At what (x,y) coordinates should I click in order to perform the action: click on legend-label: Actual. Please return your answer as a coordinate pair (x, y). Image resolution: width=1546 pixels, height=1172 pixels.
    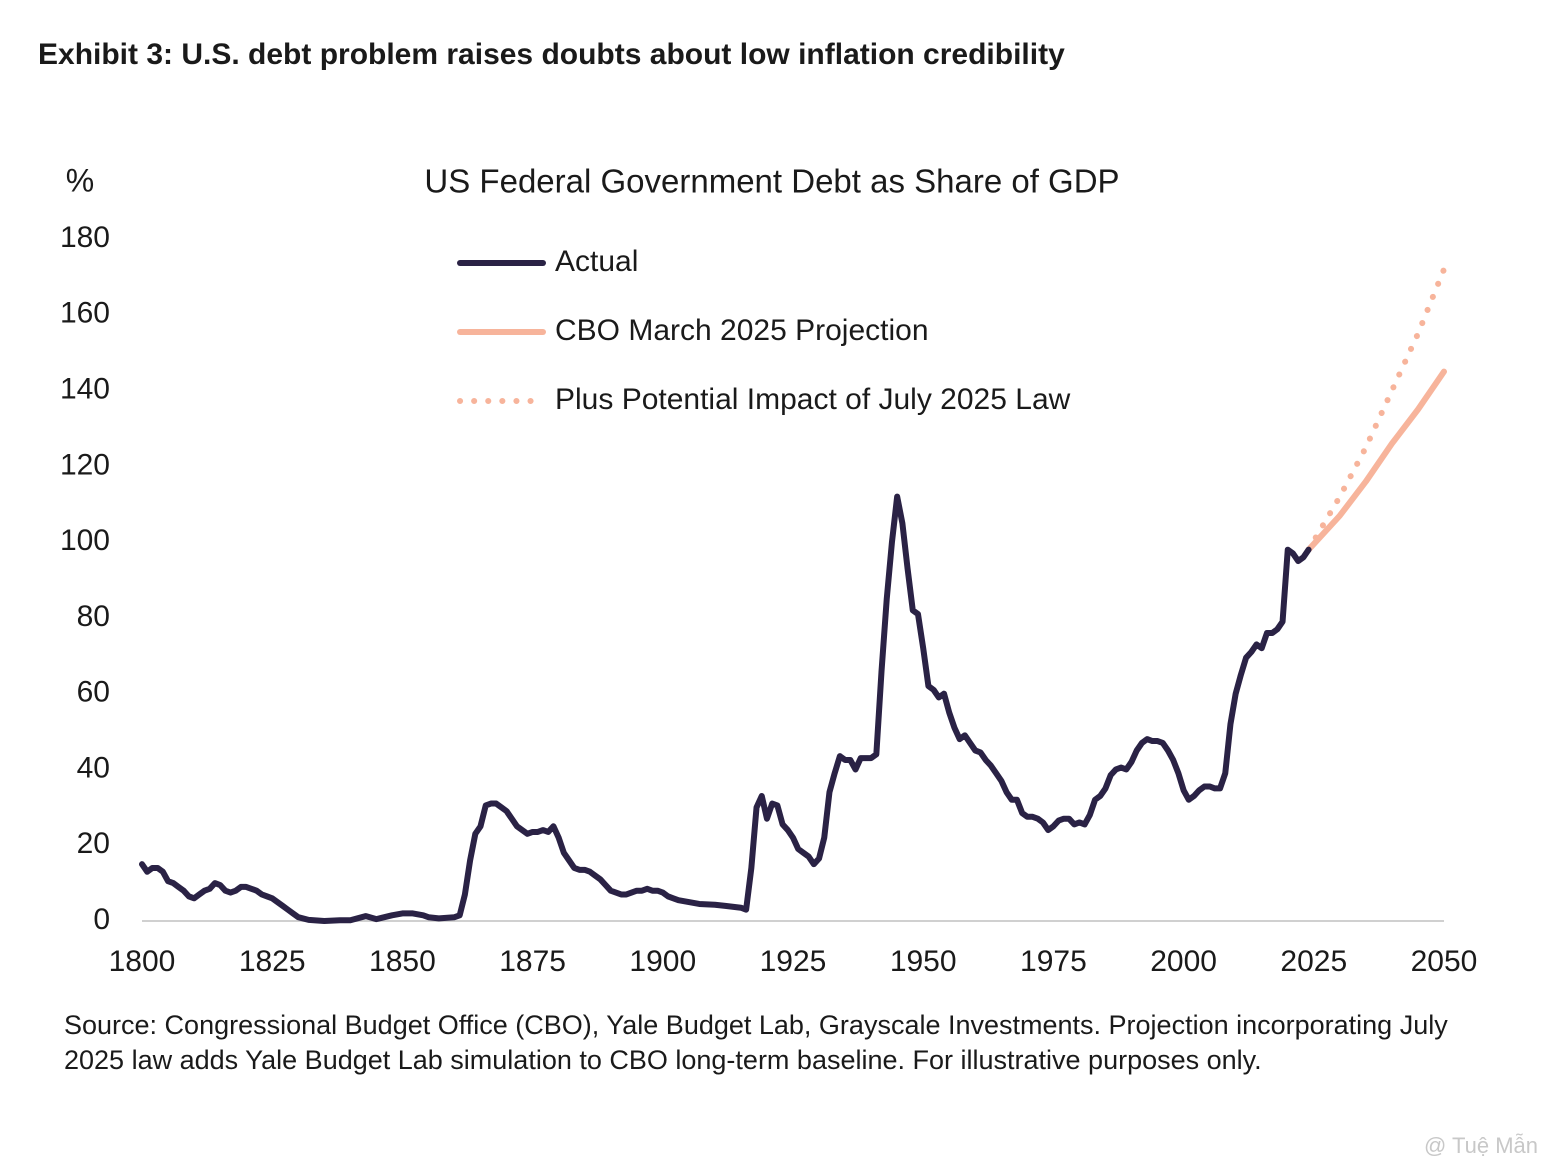
    Looking at the image, I should click on (596, 261).